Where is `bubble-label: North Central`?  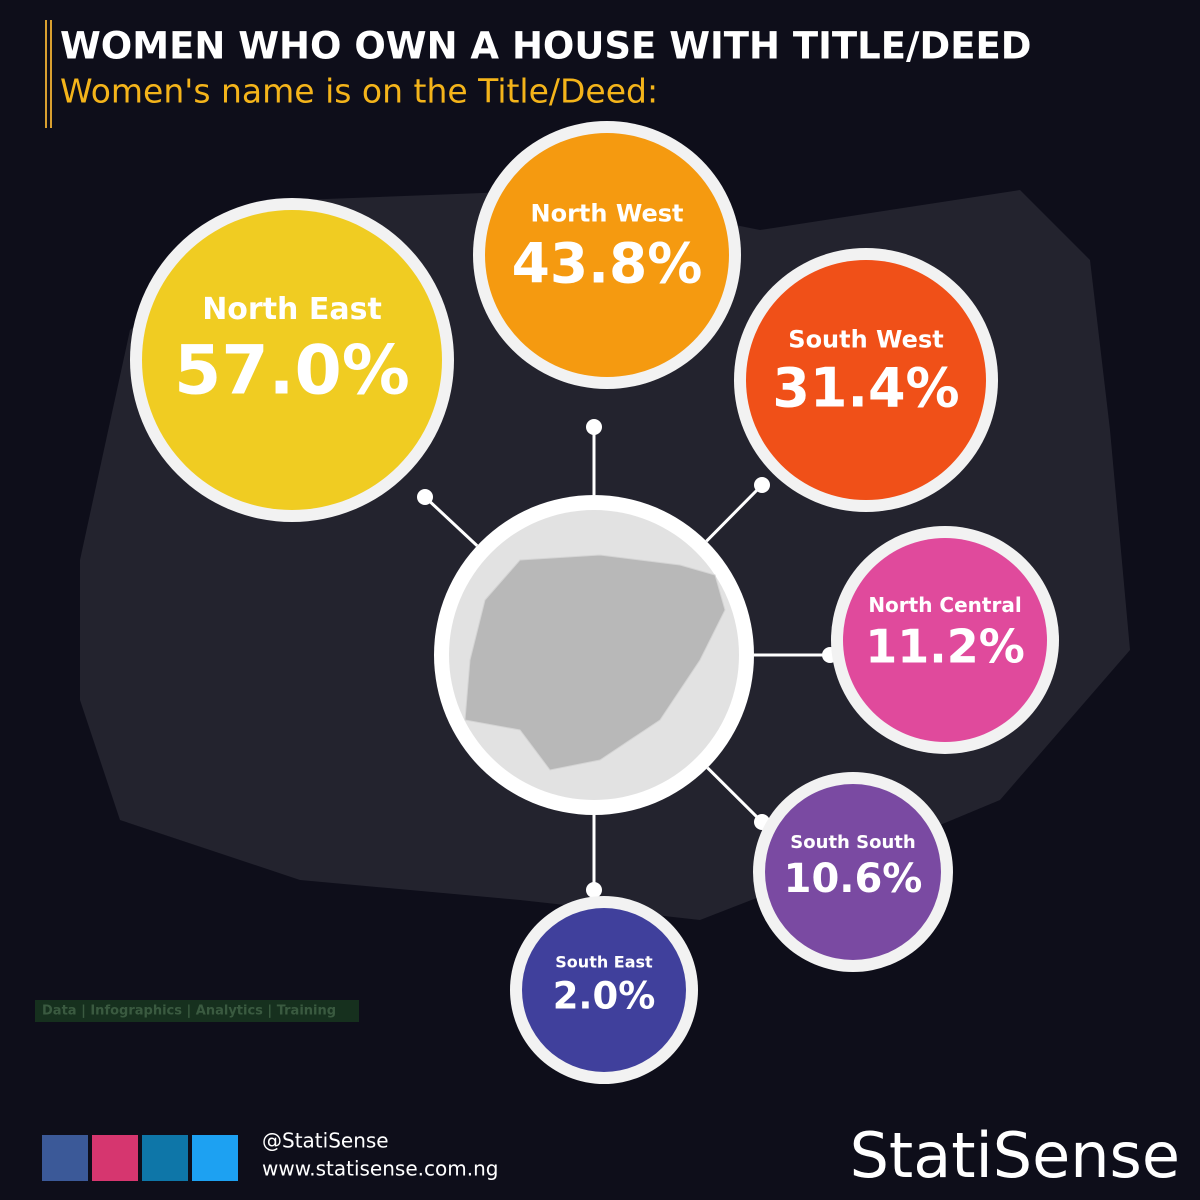
bubble-label: North Central is located at coordinates (944, 605).